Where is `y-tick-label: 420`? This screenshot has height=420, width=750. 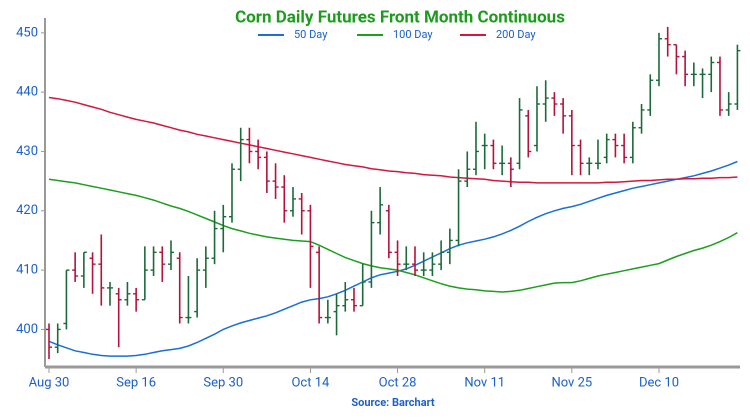 y-tick-label: 420 is located at coordinates (27, 210).